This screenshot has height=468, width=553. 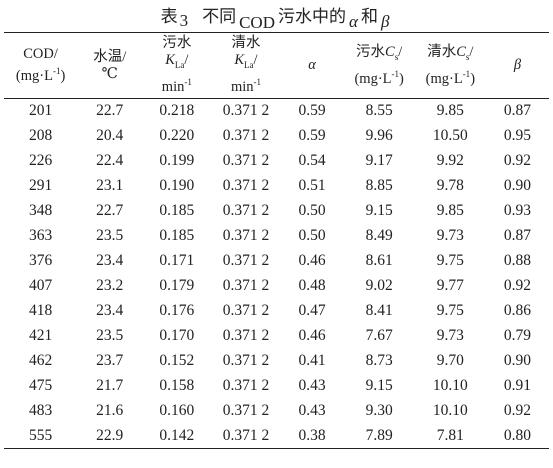 What do you see at coordinates (40, 310) in the screenshot?
I see `table-cell: 418` at bounding box center [40, 310].